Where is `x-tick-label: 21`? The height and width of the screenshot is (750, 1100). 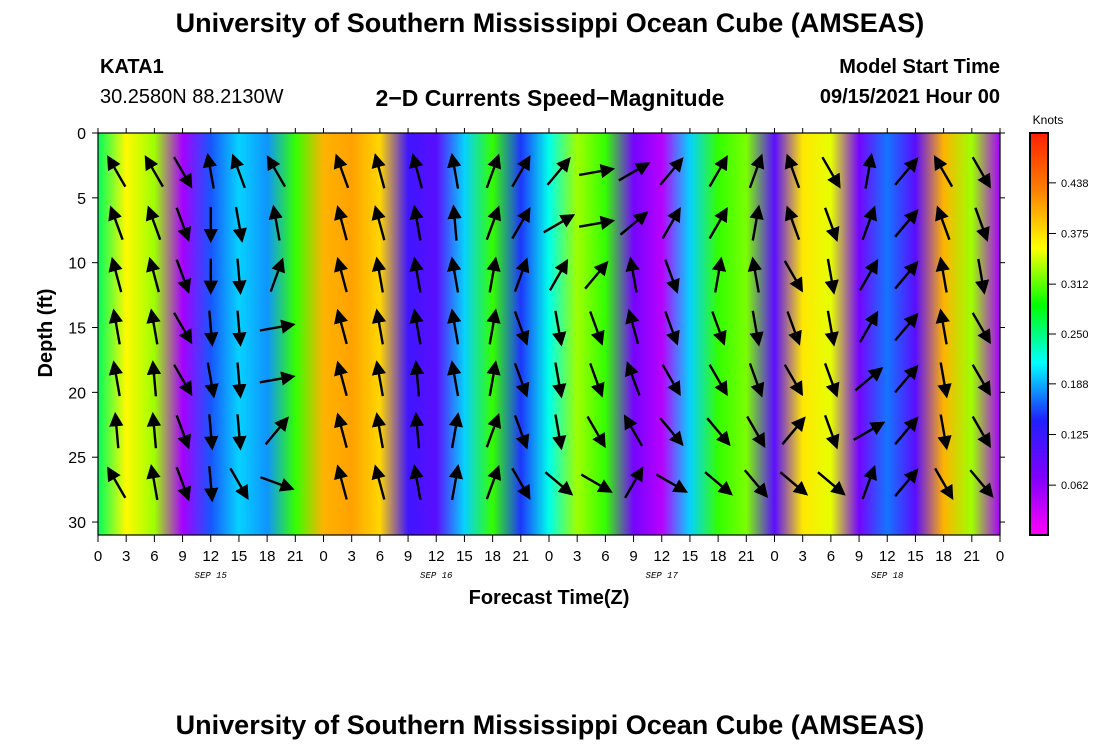
x-tick-label: 21 is located at coordinates (295, 556).